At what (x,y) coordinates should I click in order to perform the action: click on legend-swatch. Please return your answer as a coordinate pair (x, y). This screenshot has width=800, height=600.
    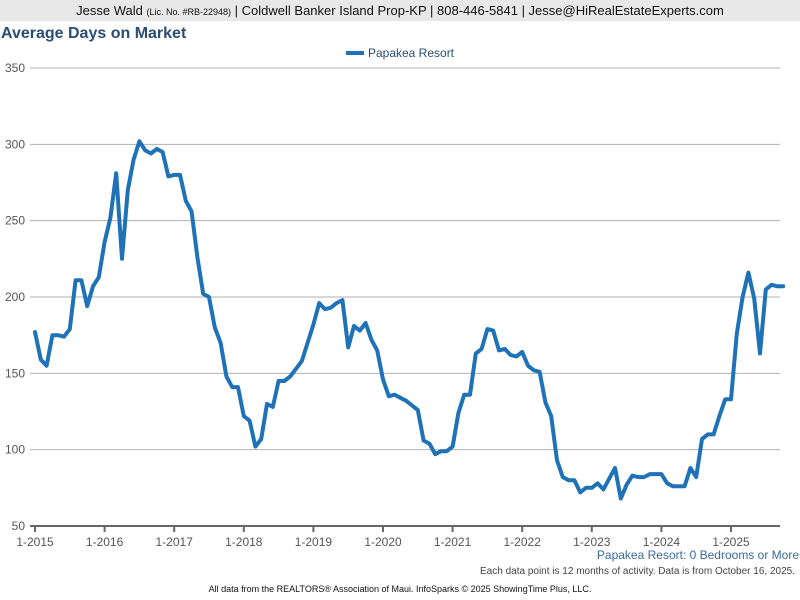
    Looking at the image, I should click on (354, 52).